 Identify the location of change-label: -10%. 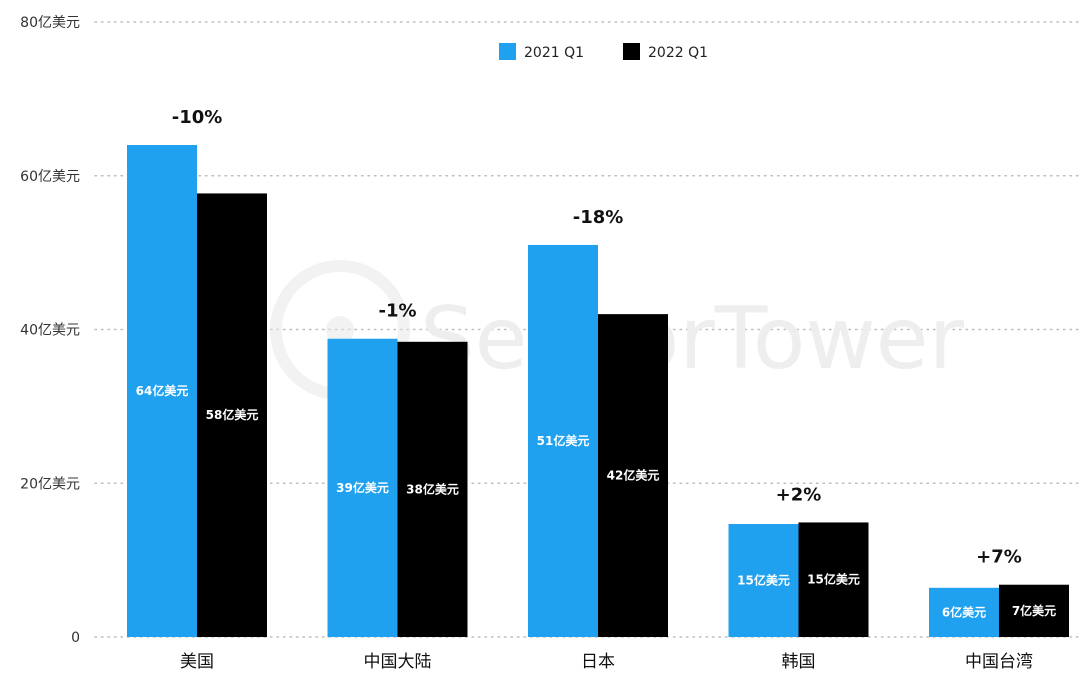
(197, 117).